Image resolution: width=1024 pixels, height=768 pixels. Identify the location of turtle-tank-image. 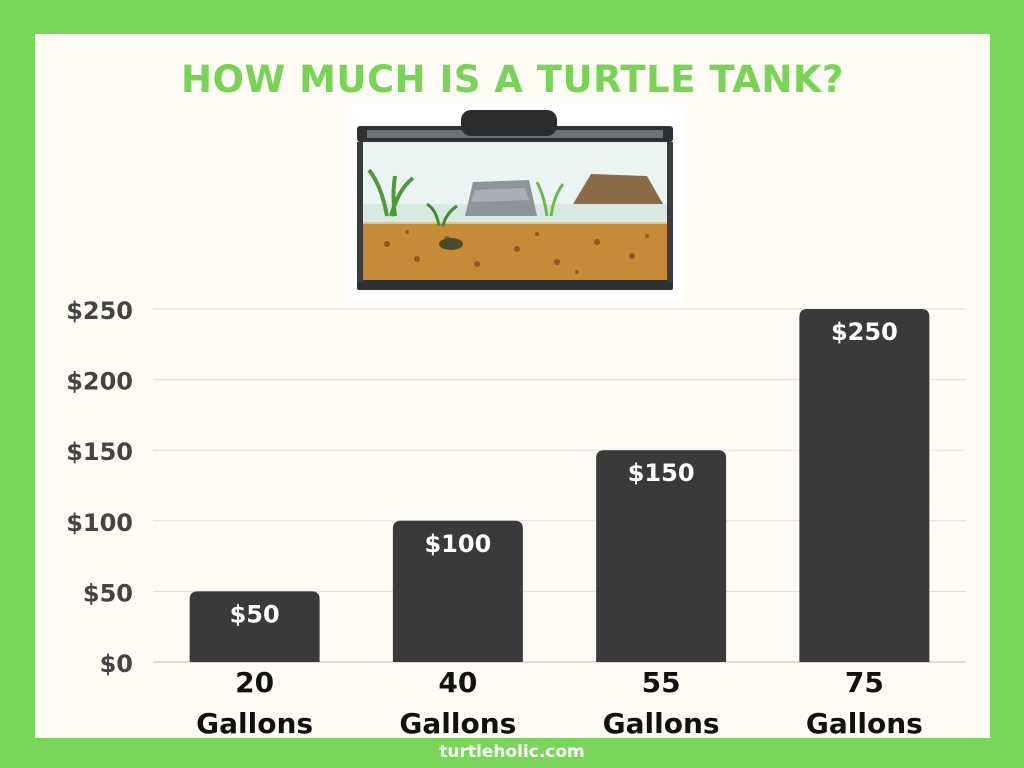
(515, 203).